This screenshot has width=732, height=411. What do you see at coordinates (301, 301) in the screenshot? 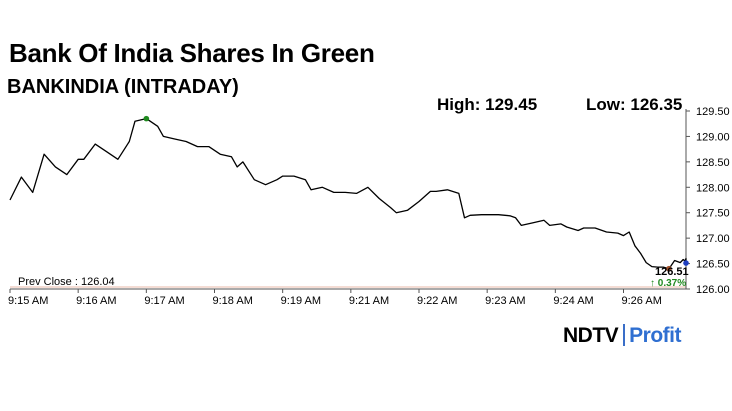
I see `x-tick-label: 9:19 AM` at bounding box center [301, 301].